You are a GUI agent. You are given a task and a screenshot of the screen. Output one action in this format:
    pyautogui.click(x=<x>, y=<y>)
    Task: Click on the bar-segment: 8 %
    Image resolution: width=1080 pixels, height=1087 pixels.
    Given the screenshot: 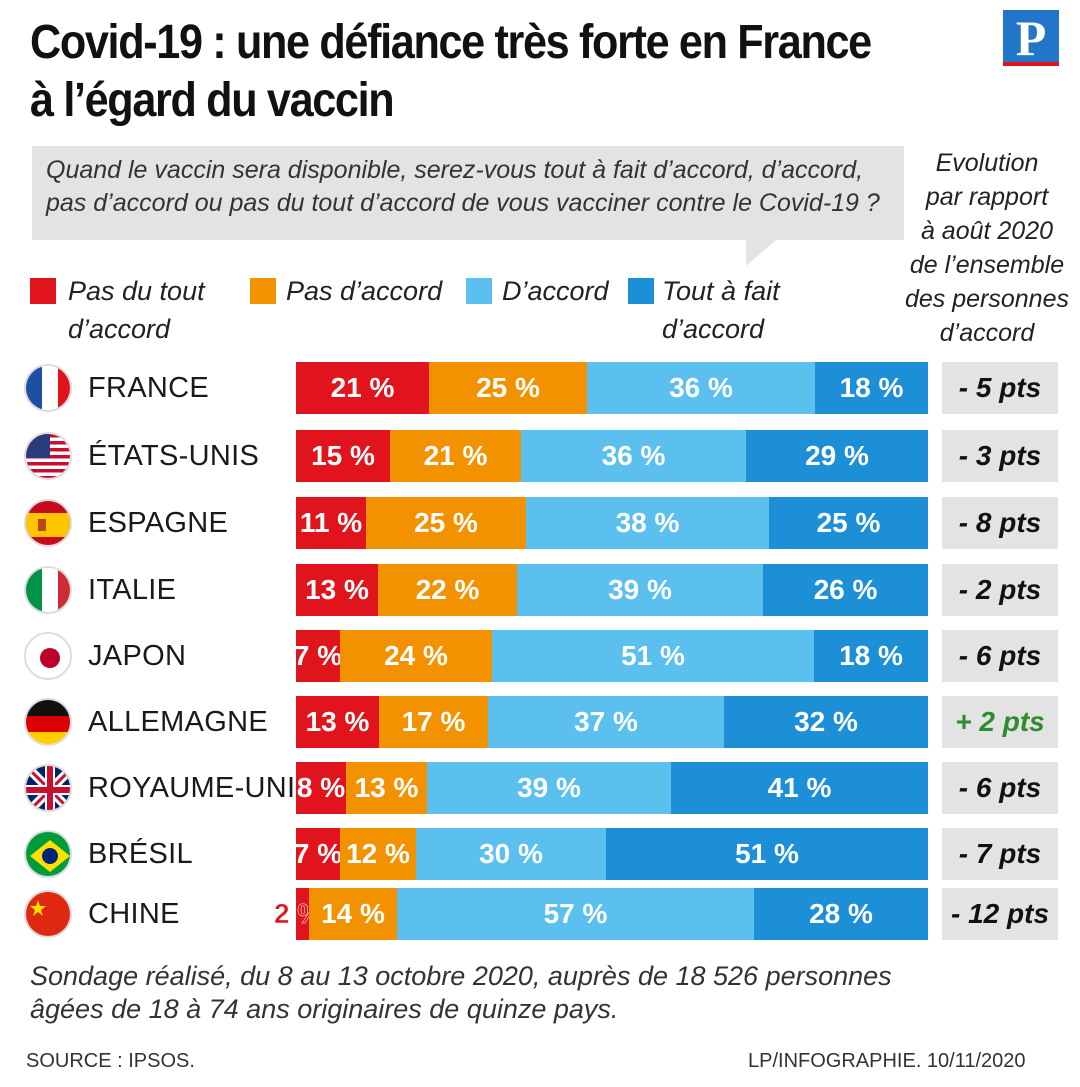 What is the action you would take?
    pyautogui.click(x=321, y=788)
    